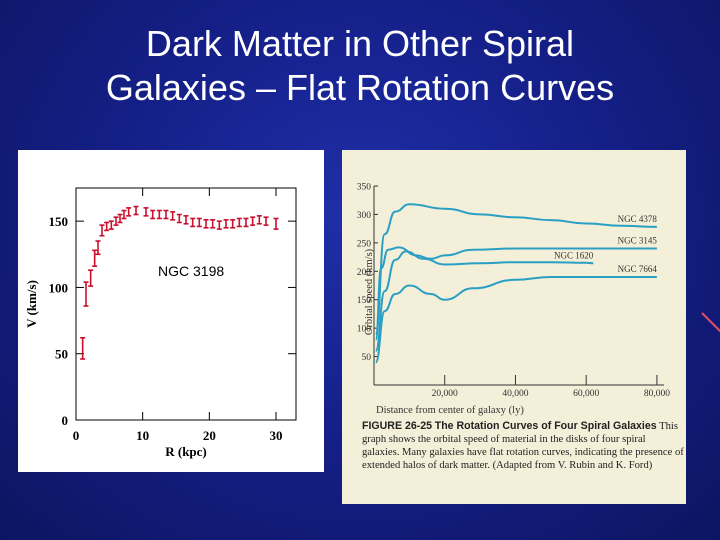  Describe the element at coordinates (364, 273) in the screenshot. I see `right-y-tick-label: 200` at that location.